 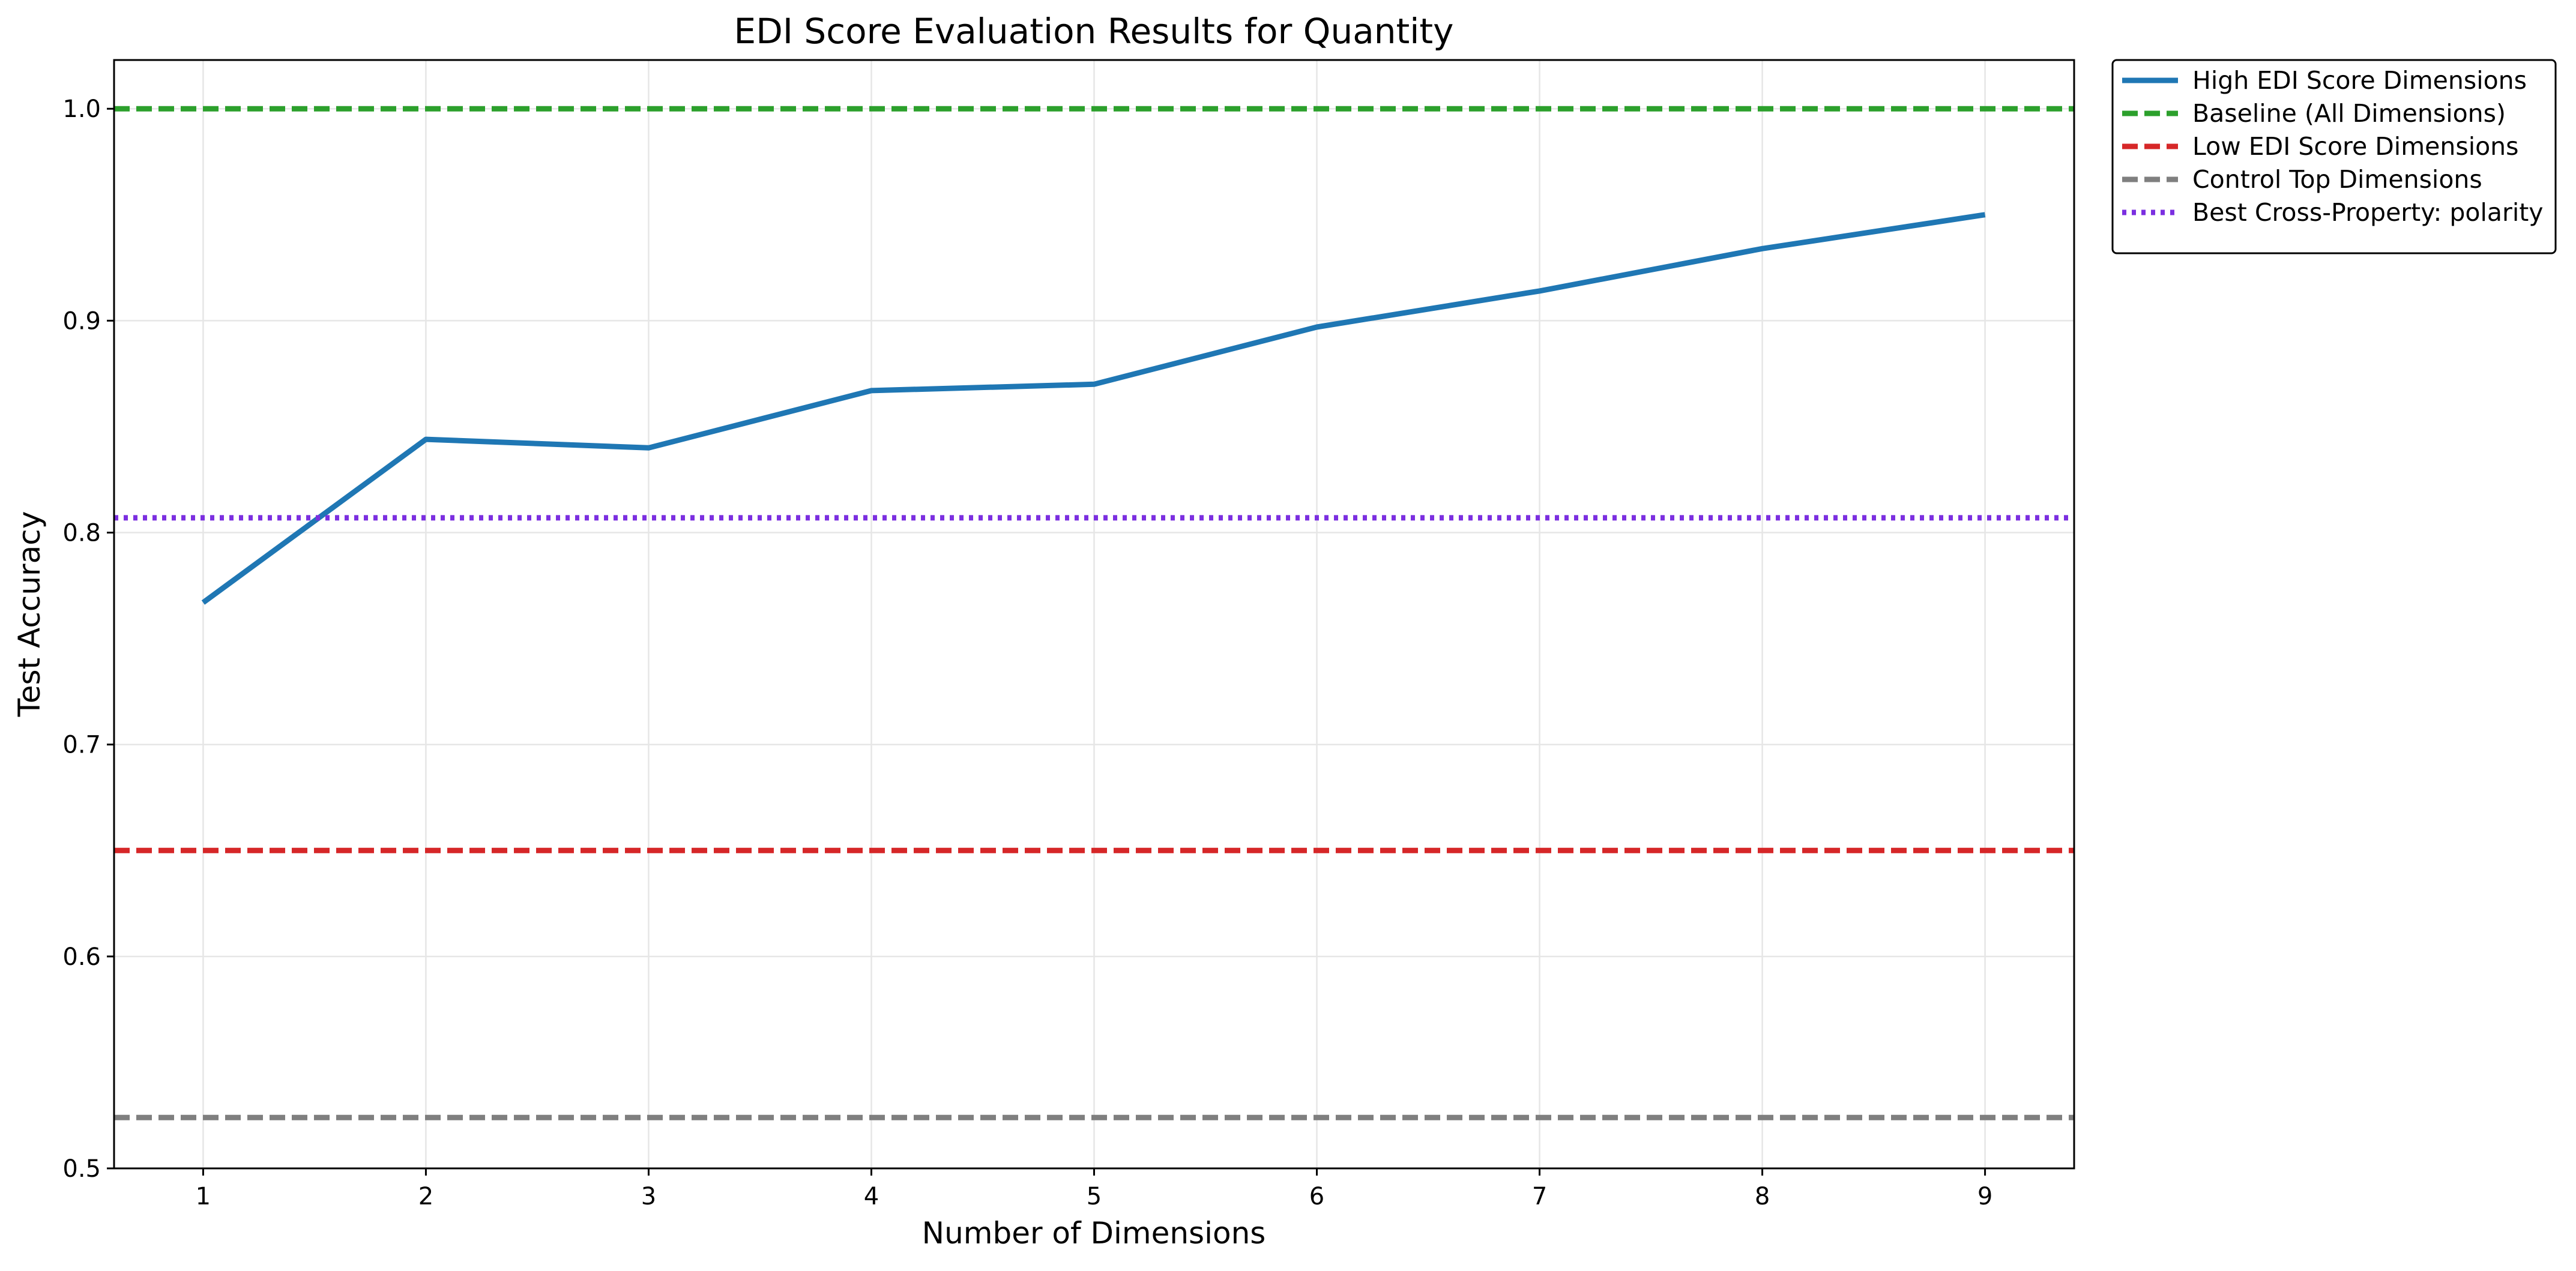 I want to click on x-axis-title: Number of Dimensions, so click(x=1094, y=1233).